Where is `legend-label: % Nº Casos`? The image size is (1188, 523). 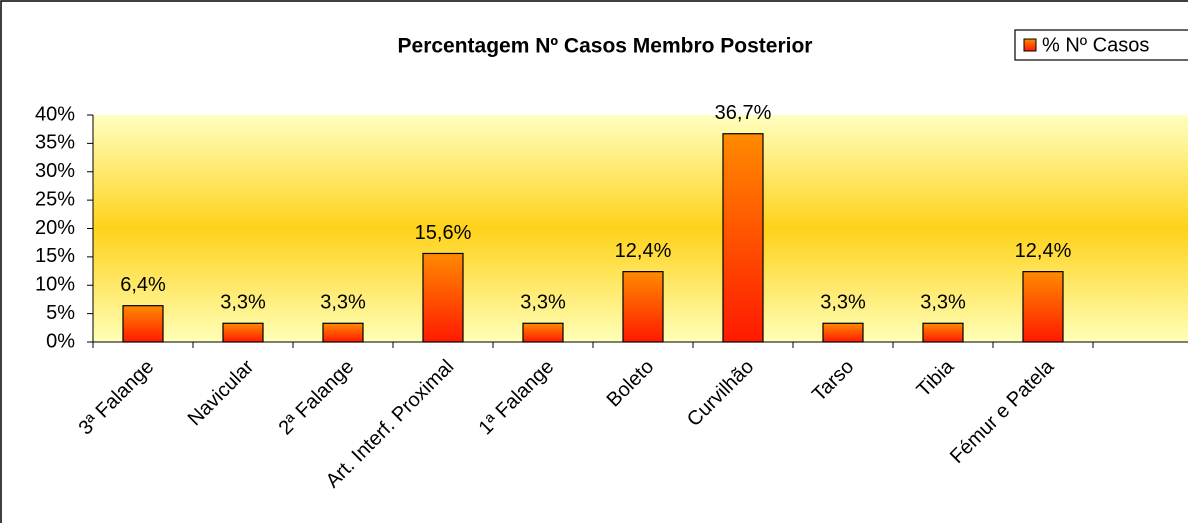
legend-label: % Nº Casos is located at coordinates (1095, 45).